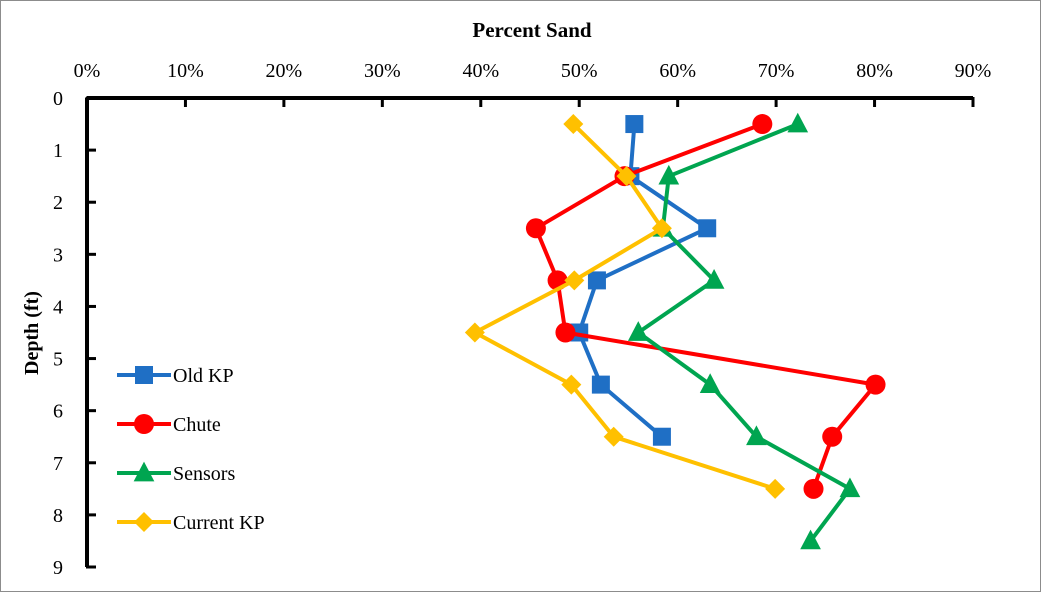  What do you see at coordinates (197, 425) in the screenshot?
I see `legend-label: Chute` at bounding box center [197, 425].